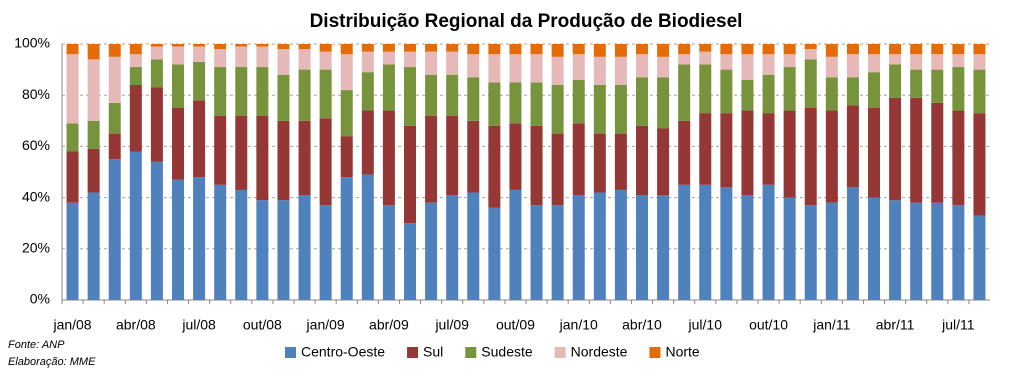 The width and height of the screenshot is (1024, 374). I want to click on y-tick-label: 100%, so click(32, 43).